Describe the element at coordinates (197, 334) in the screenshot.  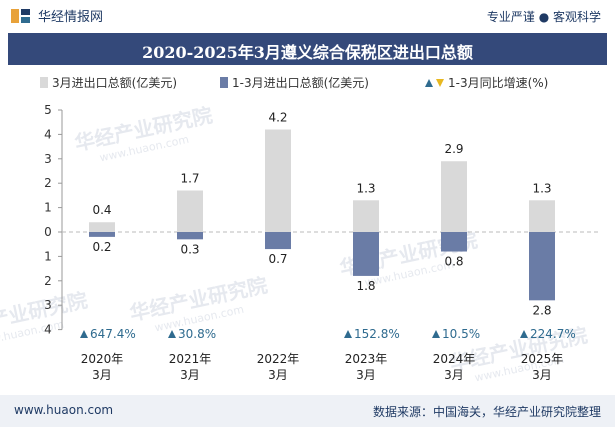
I see `growth-label: 30.8%` at that location.